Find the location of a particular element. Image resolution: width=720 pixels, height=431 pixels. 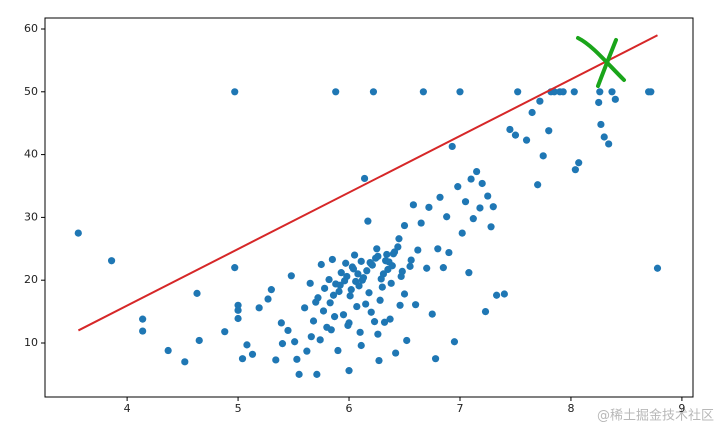

y-tick-label: 60 is located at coordinates (31, 28).